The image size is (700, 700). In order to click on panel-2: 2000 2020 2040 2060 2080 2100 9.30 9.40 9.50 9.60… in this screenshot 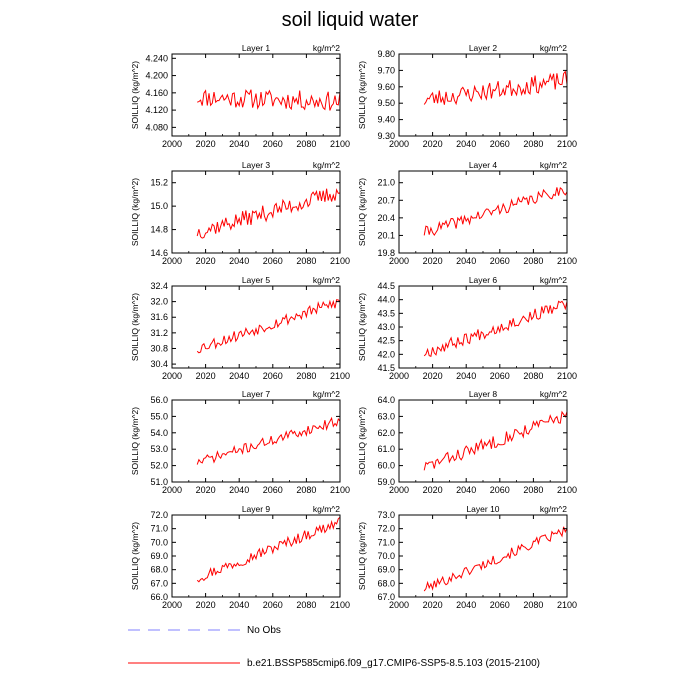, I will do `click(467, 96)`.